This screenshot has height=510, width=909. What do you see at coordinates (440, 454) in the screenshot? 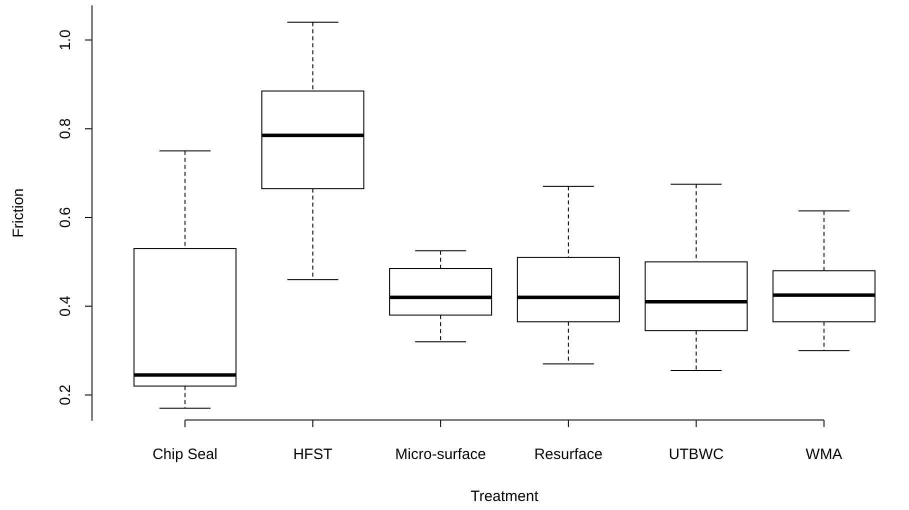
I see `x-tick-label: Micro-surface` at bounding box center [440, 454].